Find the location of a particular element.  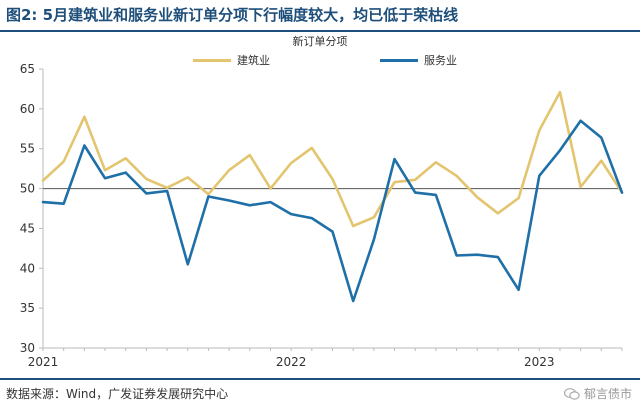

figure-title: 图2: 5月建筑业和服务业新订单分项下行幅度较大，均已低于荣枯线 is located at coordinates (232, 15).